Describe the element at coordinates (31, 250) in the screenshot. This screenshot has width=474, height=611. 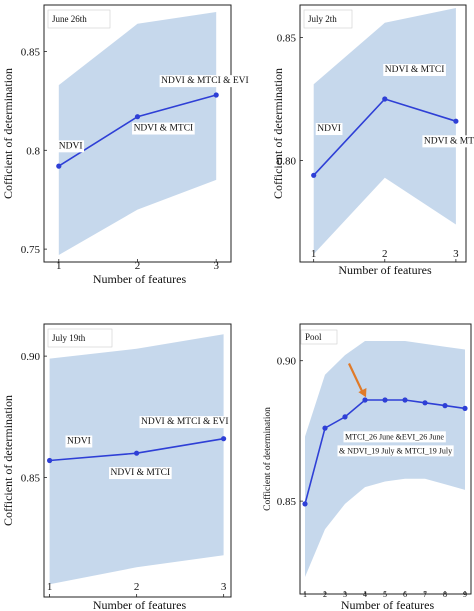
I see `y-tick-label: 0.75` at that location.